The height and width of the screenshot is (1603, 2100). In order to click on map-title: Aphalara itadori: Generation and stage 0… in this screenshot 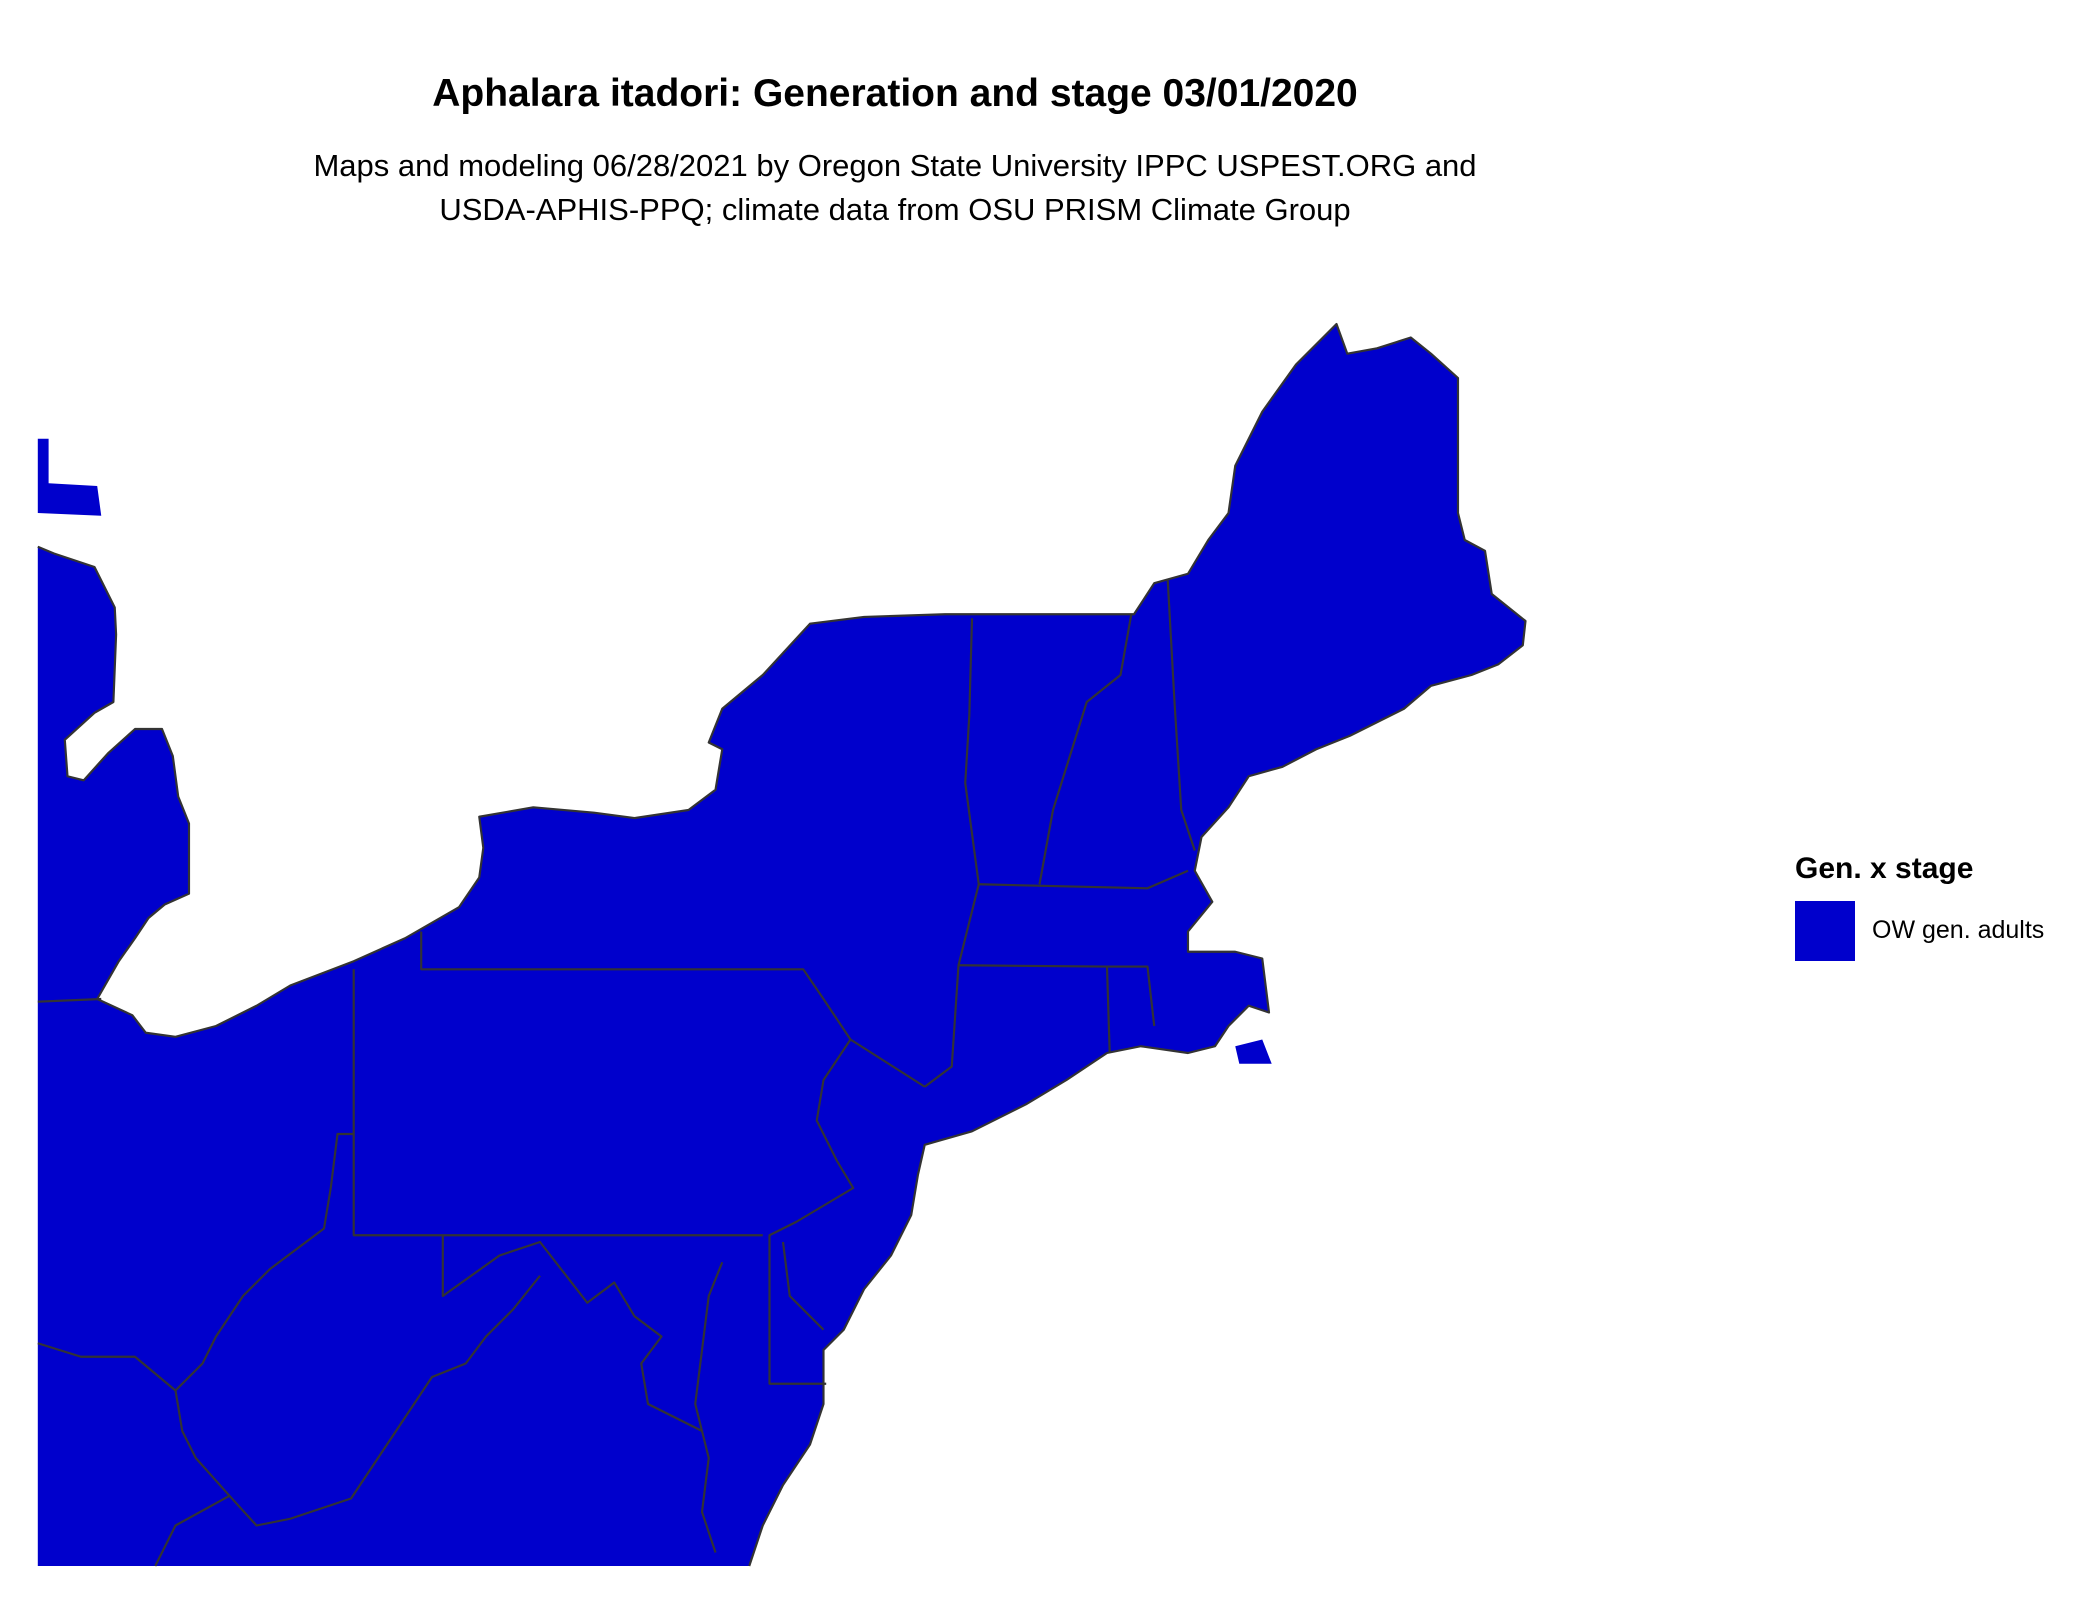, I will do `click(895, 93)`.